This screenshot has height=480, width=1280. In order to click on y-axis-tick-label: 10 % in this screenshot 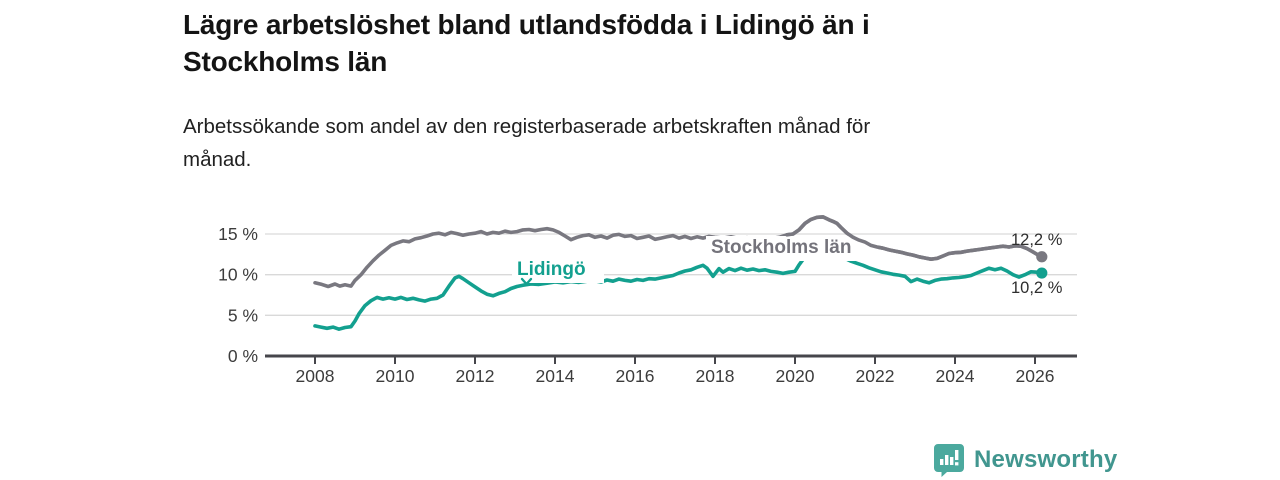, I will do `click(238, 275)`.